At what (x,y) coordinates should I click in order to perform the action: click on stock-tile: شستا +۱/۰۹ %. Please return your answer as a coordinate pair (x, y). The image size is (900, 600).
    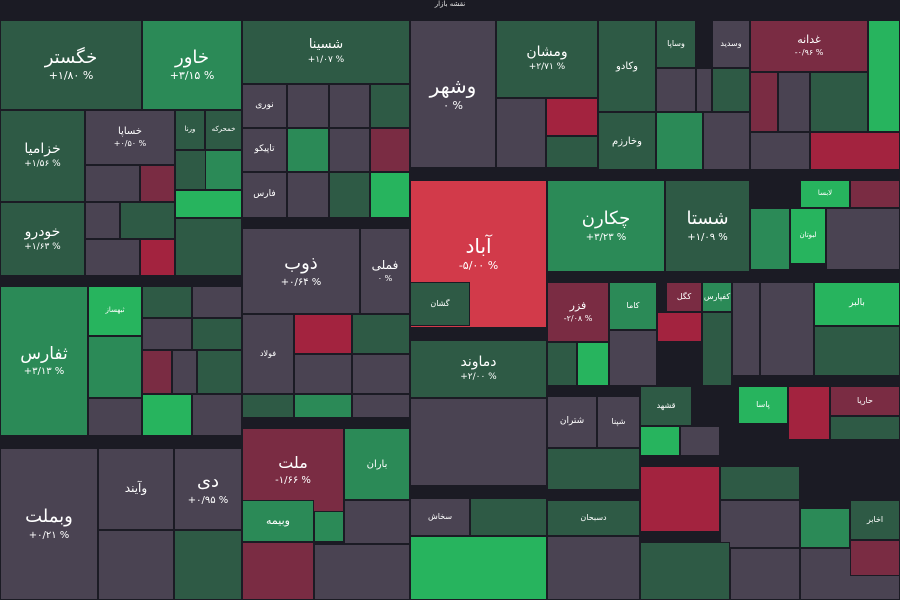
    Looking at the image, I should click on (707, 226).